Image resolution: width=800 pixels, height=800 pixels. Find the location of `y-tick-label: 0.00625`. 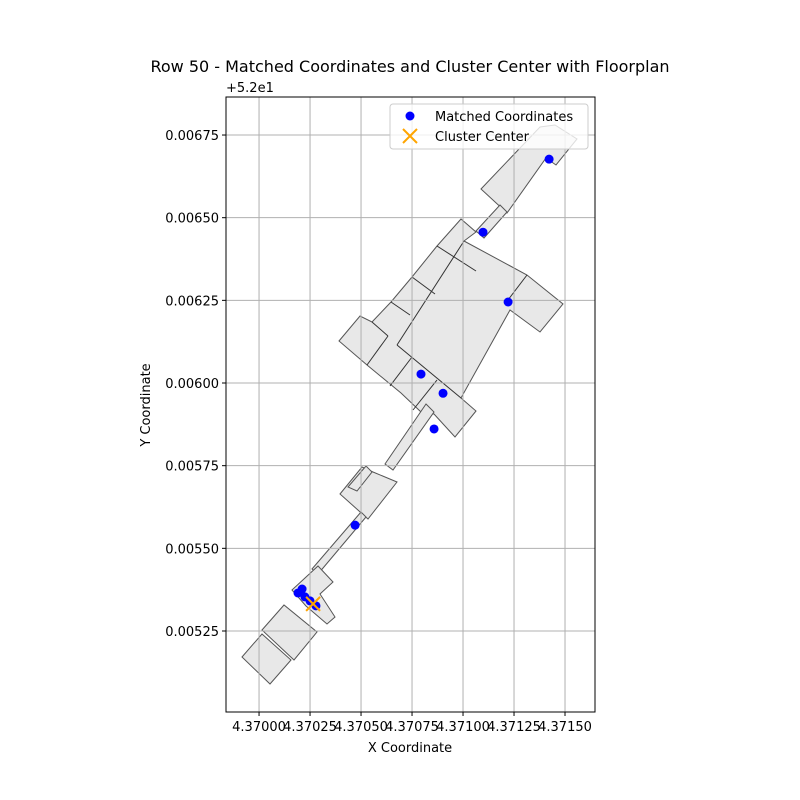

y-tick-label: 0.00625 is located at coordinates (192, 301).